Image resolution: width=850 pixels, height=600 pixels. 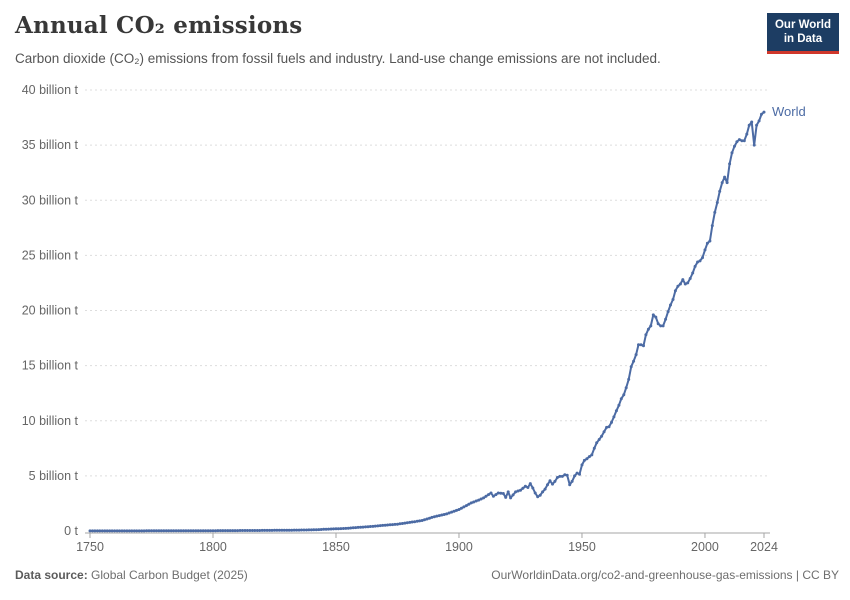 I want to click on y-tick-label: 15 billion t, so click(x=50, y=366).